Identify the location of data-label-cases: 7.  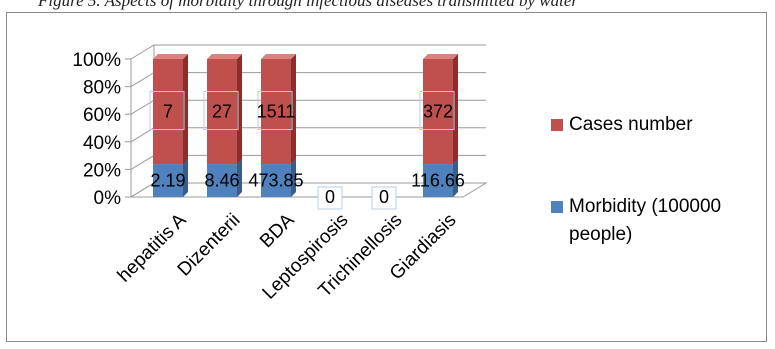
(168, 112).